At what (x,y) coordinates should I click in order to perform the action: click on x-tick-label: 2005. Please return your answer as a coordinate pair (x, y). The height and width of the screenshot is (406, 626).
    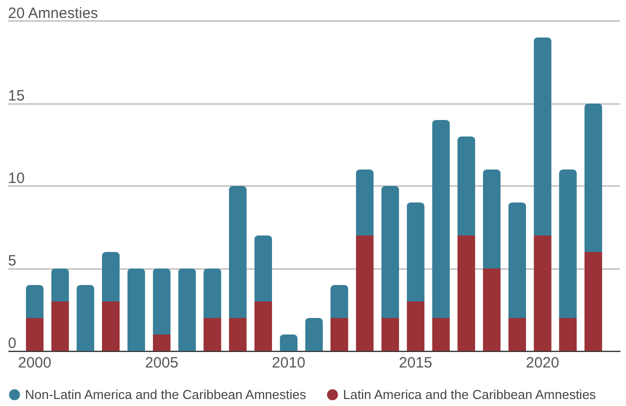
    Looking at the image, I should click on (161, 363).